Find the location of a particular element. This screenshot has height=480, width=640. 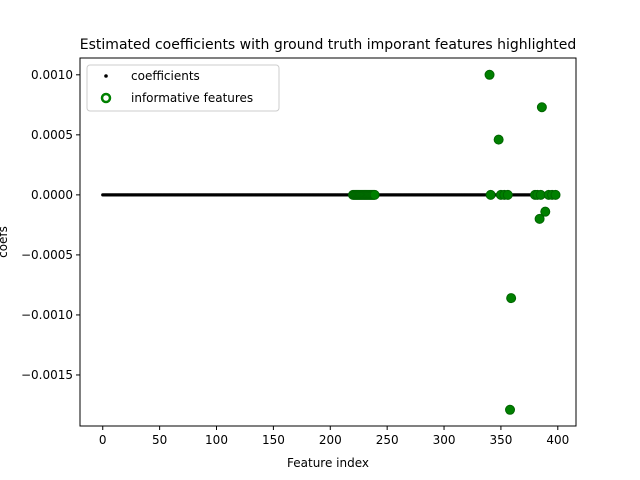

x-tick-label: 100 is located at coordinates (216, 440).